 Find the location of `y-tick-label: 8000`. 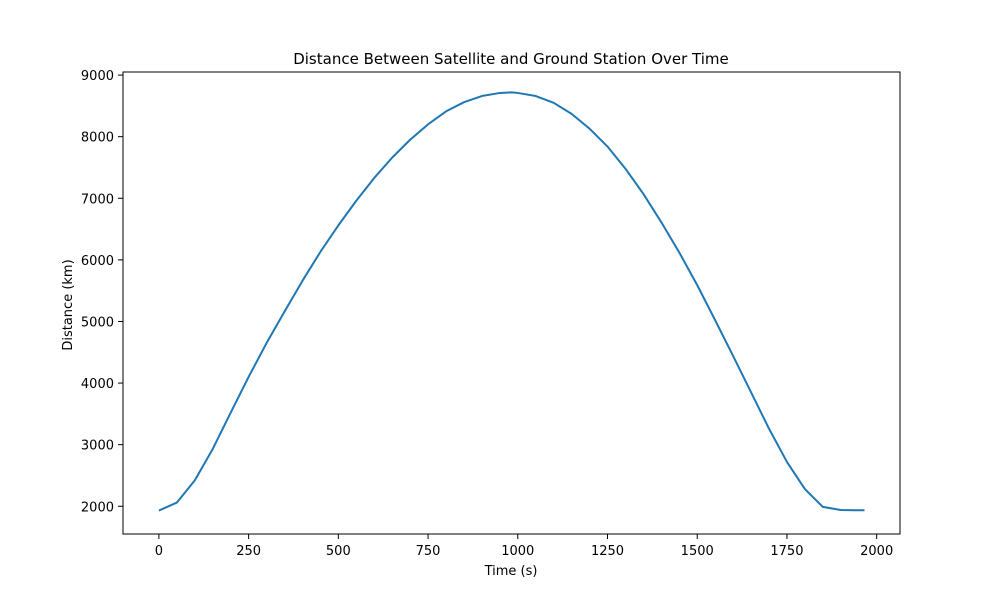

y-tick-label: 8000 is located at coordinates (97, 138).